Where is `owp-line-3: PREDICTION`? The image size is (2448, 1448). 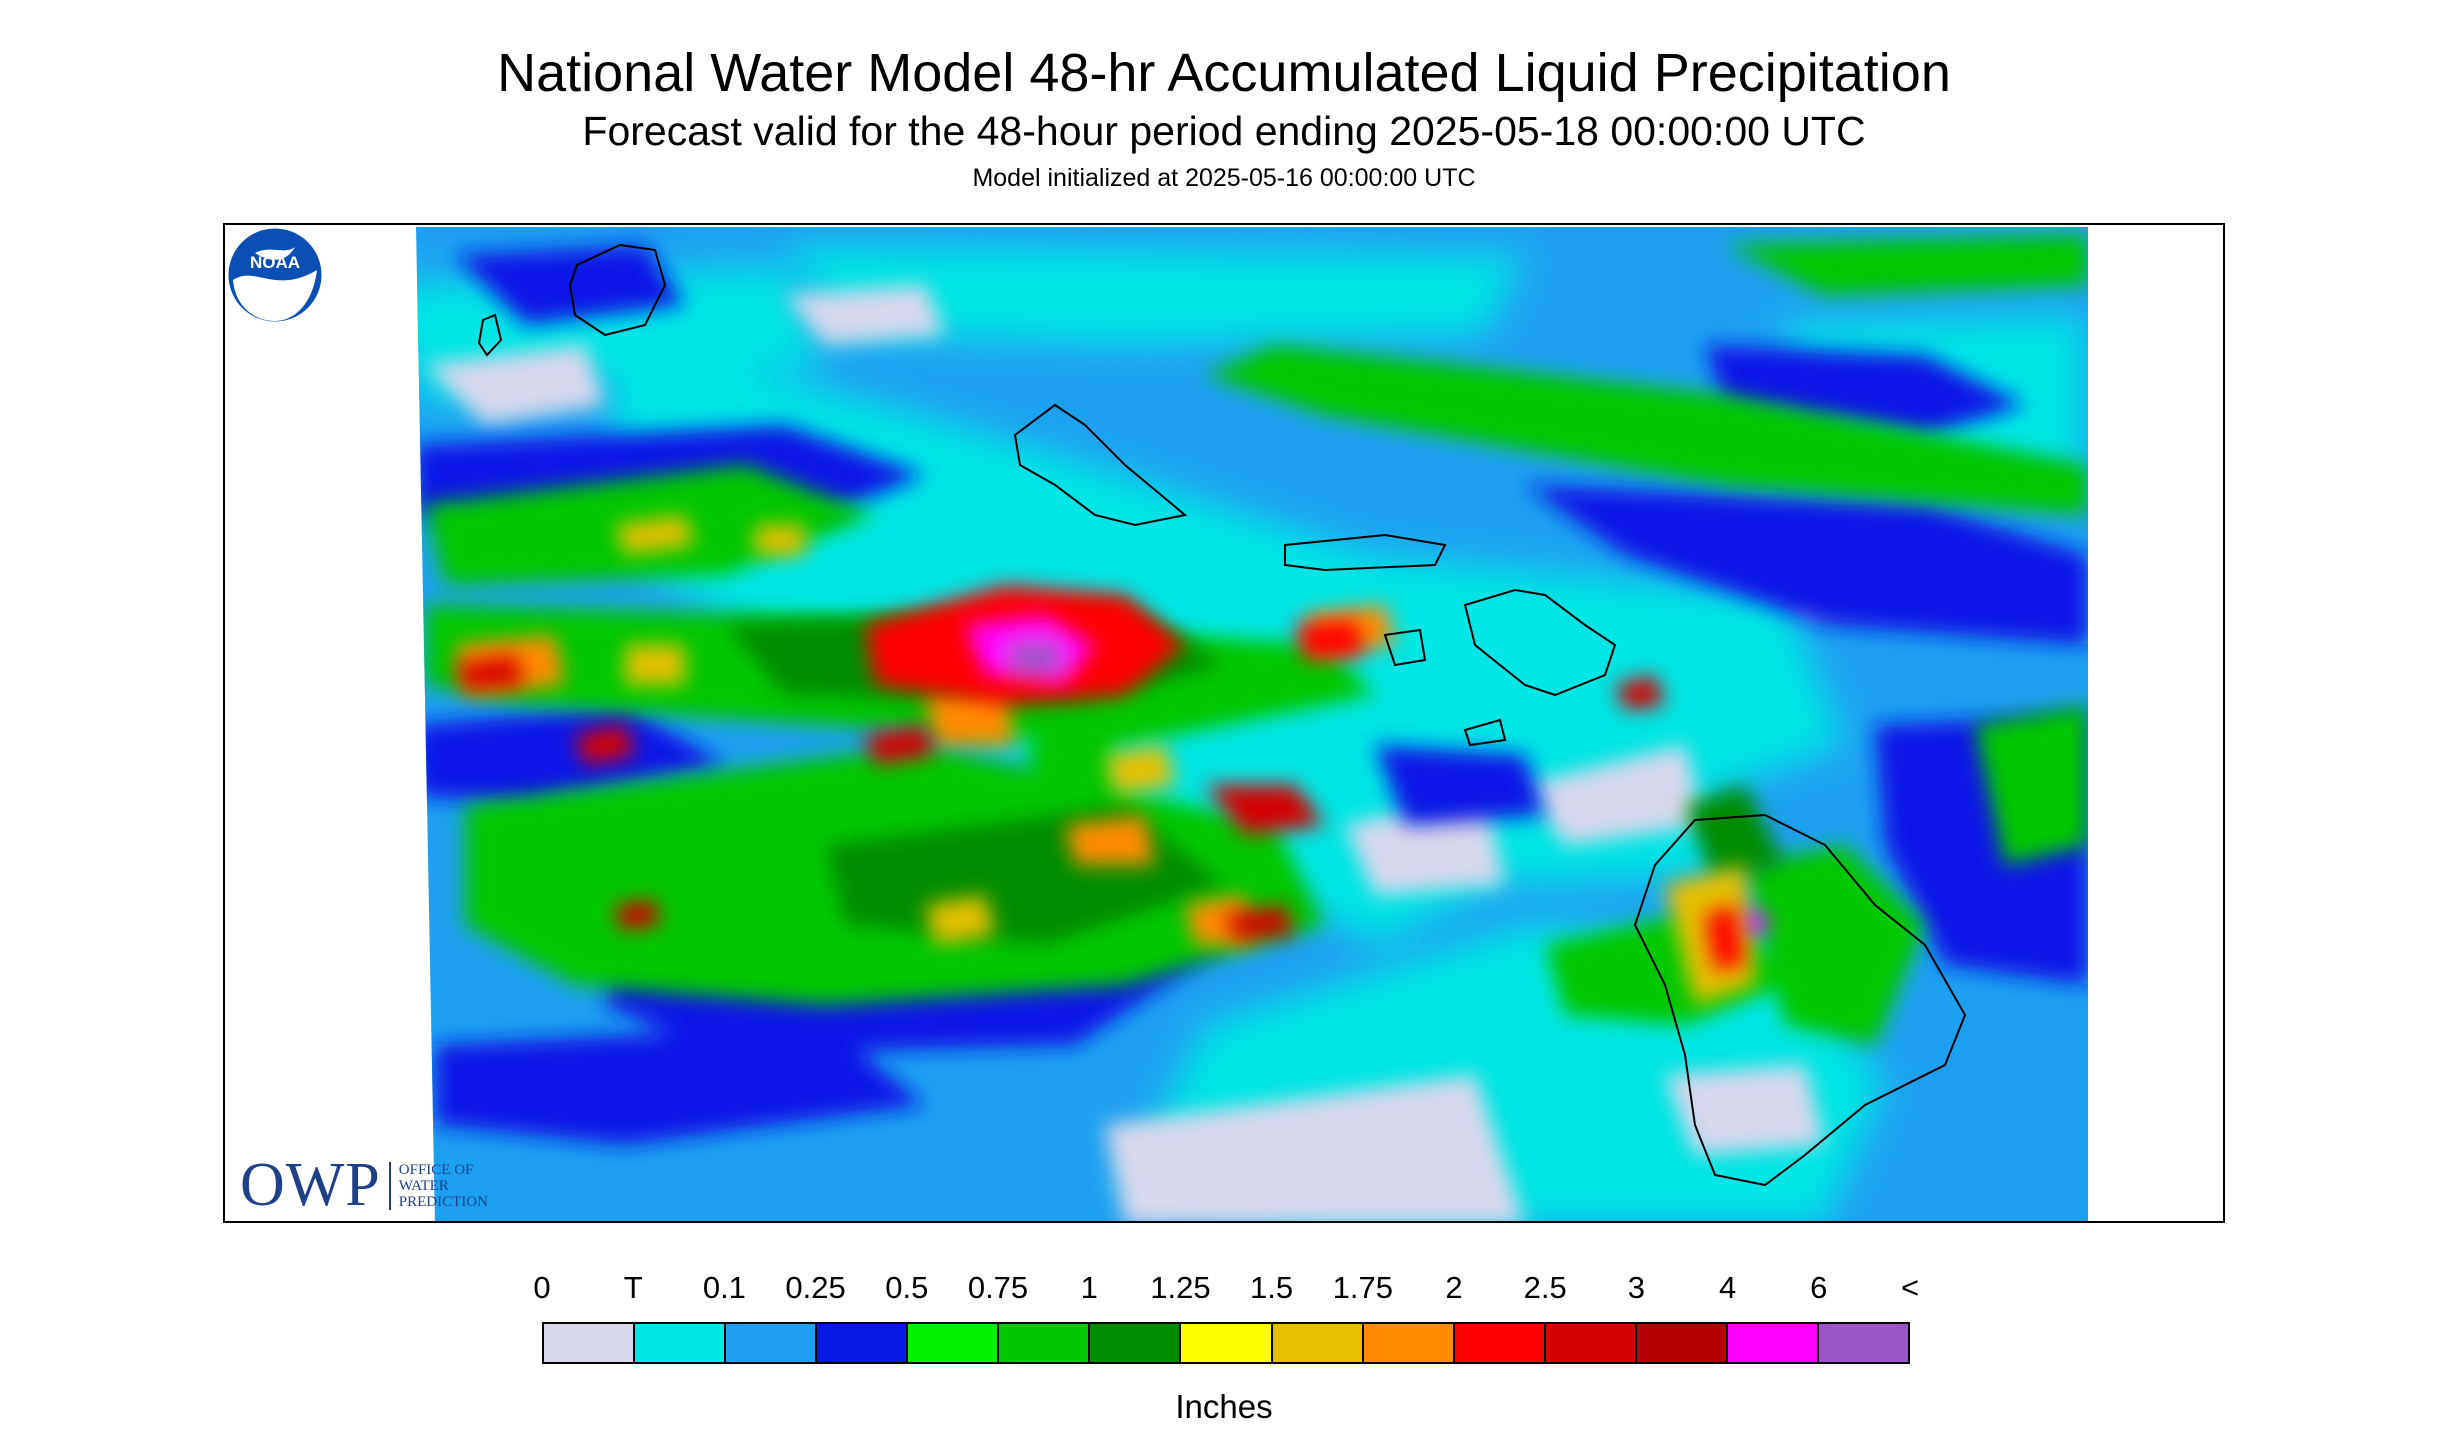
owp-line-3: PREDICTION is located at coordinates (443, 1201).